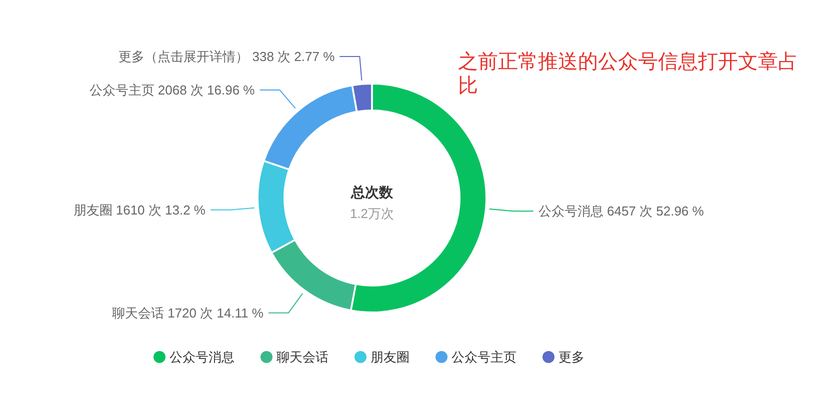 The width and height of the screenshot is (836, 407). Describe the element at coordinates (628, 74) in the screenshot. I see `text: 之前正常推送的公众号信息打开文章占比` at that location.